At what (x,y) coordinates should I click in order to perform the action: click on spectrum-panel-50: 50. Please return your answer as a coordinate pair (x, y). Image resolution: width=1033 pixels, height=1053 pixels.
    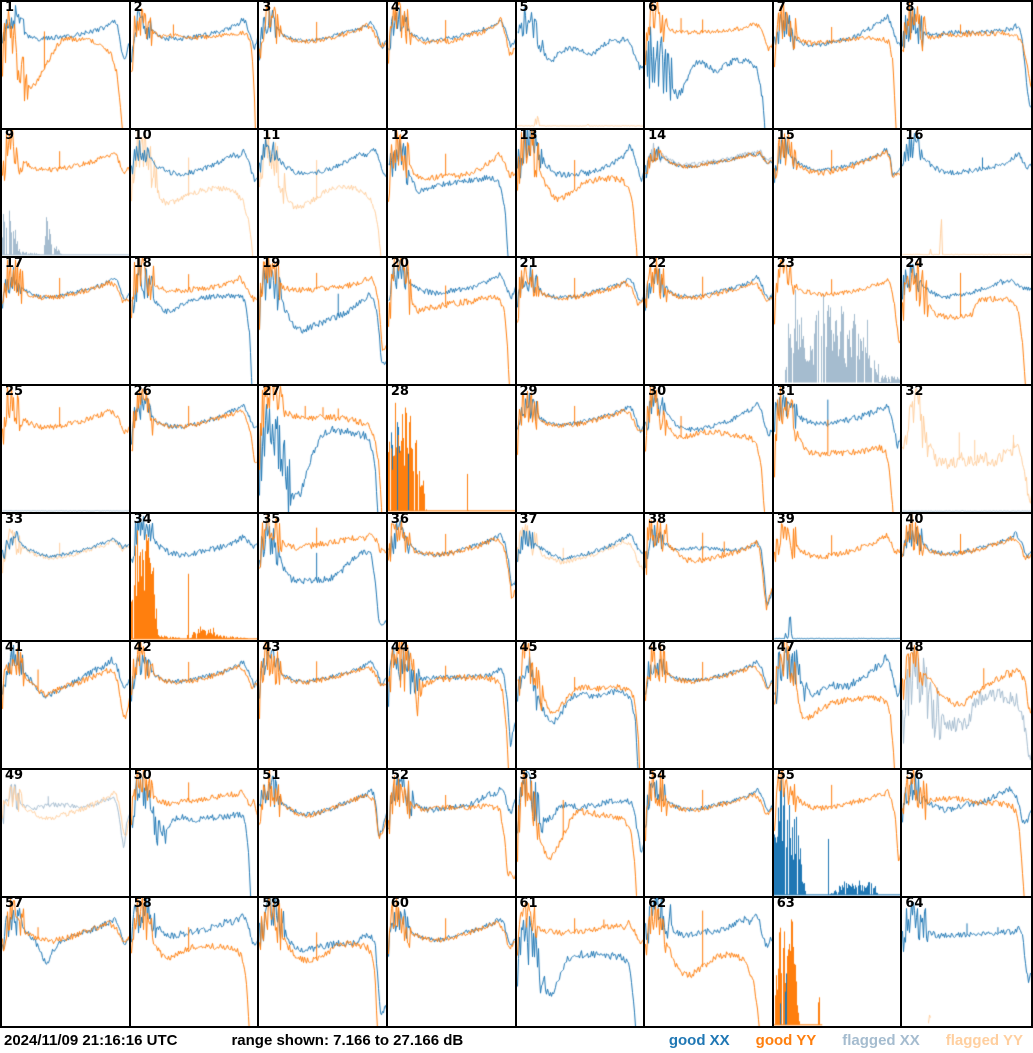
    Looking at the image, I should click on (195, 834).